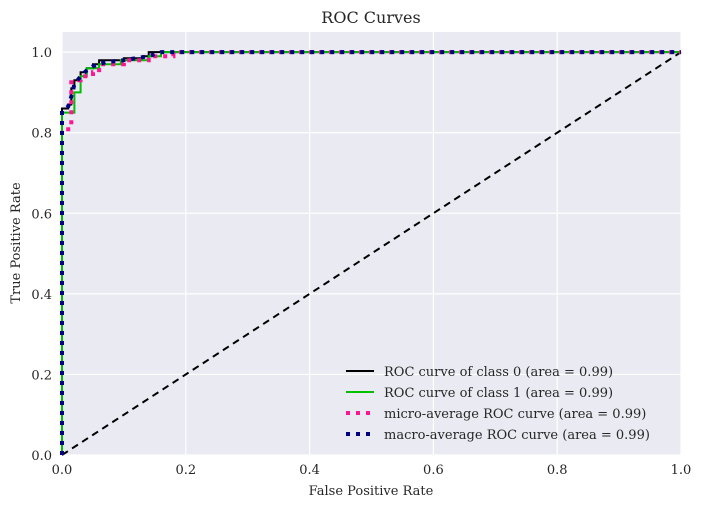 The width and height of the screenshot is (702, 508). Describe the element at coordinates (41, 375) in the screenshot. I see `y-tick-label: 0.2` at that location.